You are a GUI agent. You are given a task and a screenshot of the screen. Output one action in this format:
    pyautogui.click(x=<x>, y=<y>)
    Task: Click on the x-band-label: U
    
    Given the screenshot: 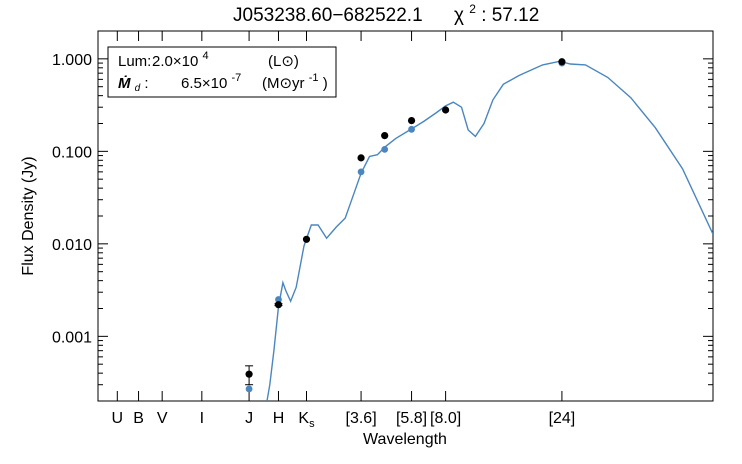 What is the action you would take?
    pyautogui.click(x=118, y=418)
    